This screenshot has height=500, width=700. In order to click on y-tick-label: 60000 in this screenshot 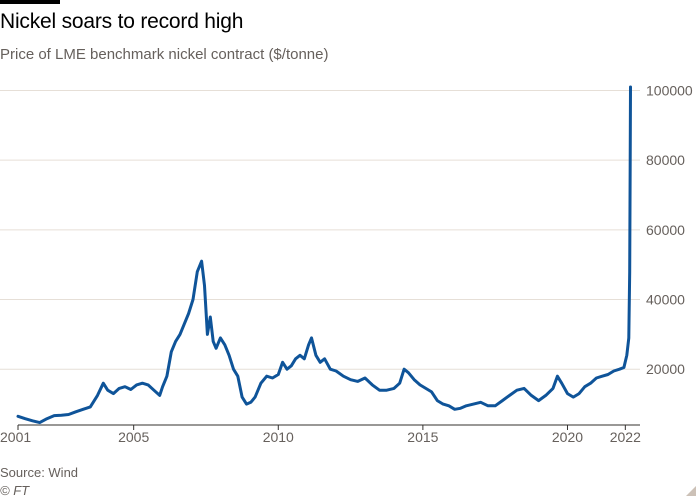, I will do `click(665, 230)`.